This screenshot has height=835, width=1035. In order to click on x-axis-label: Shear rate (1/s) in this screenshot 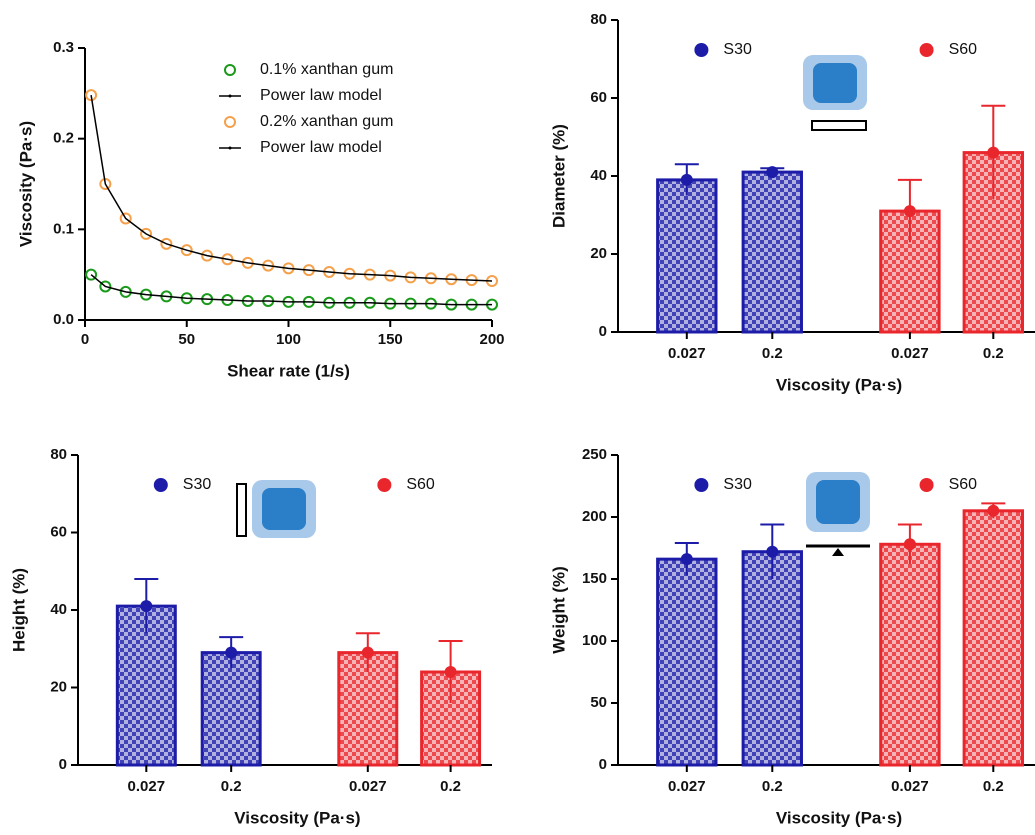, I will do `click(288, 370)`.